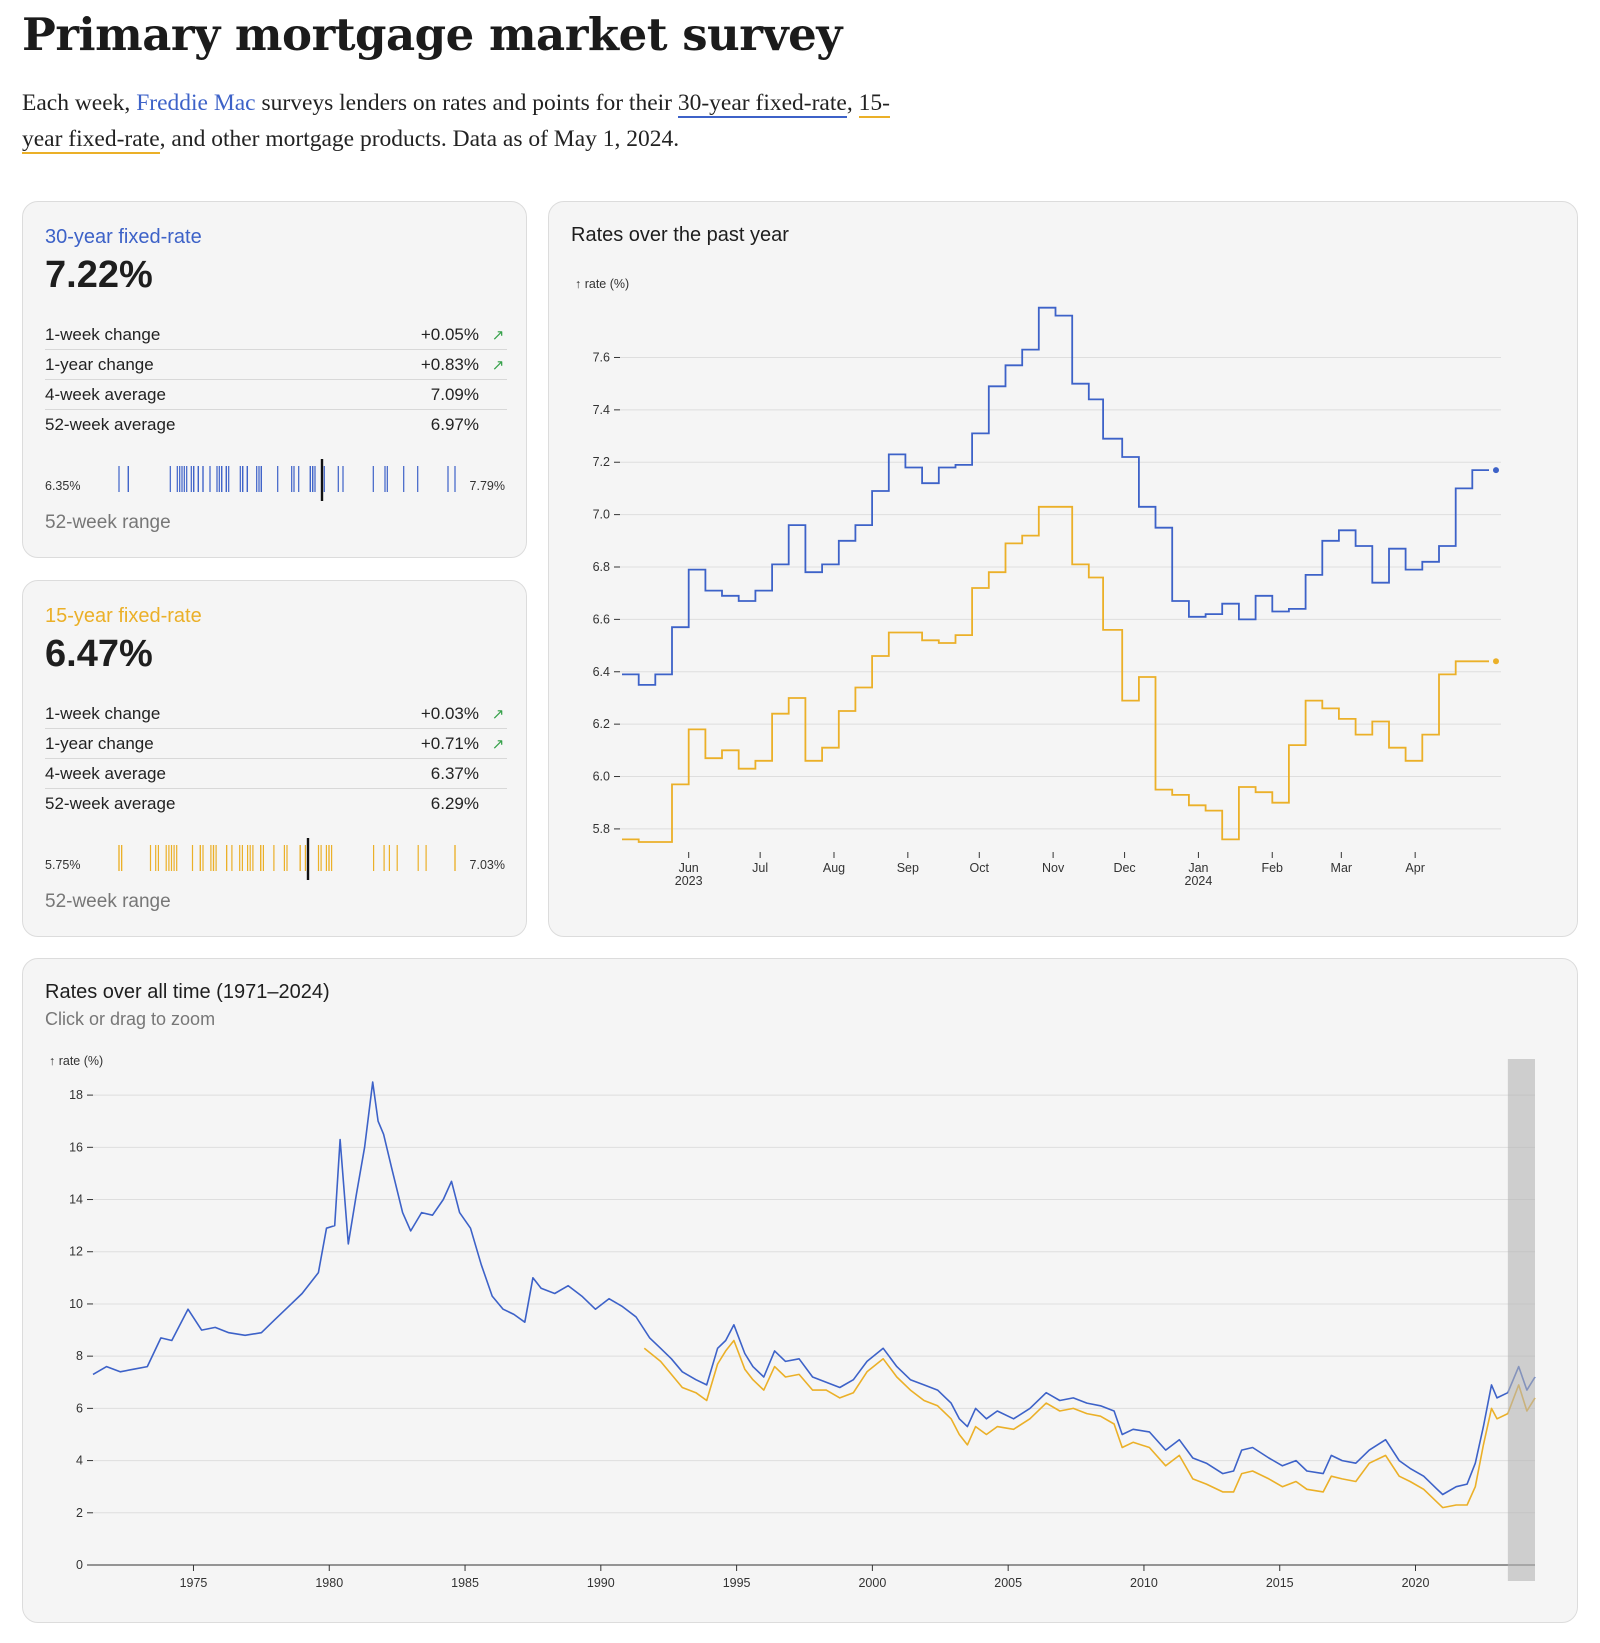 Image resolution: width=1600 pixels, height=1643 pixels. I want to click on x-tick-label: 1980, so click(329, 1583).